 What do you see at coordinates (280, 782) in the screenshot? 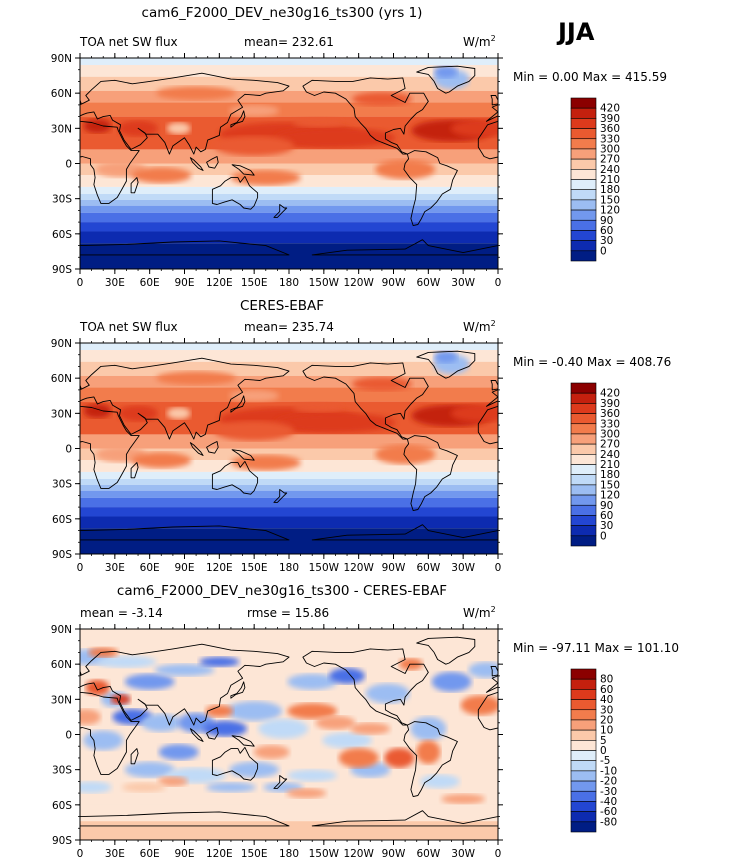
I see `coastline-nz` at bounding box center [280, 782].